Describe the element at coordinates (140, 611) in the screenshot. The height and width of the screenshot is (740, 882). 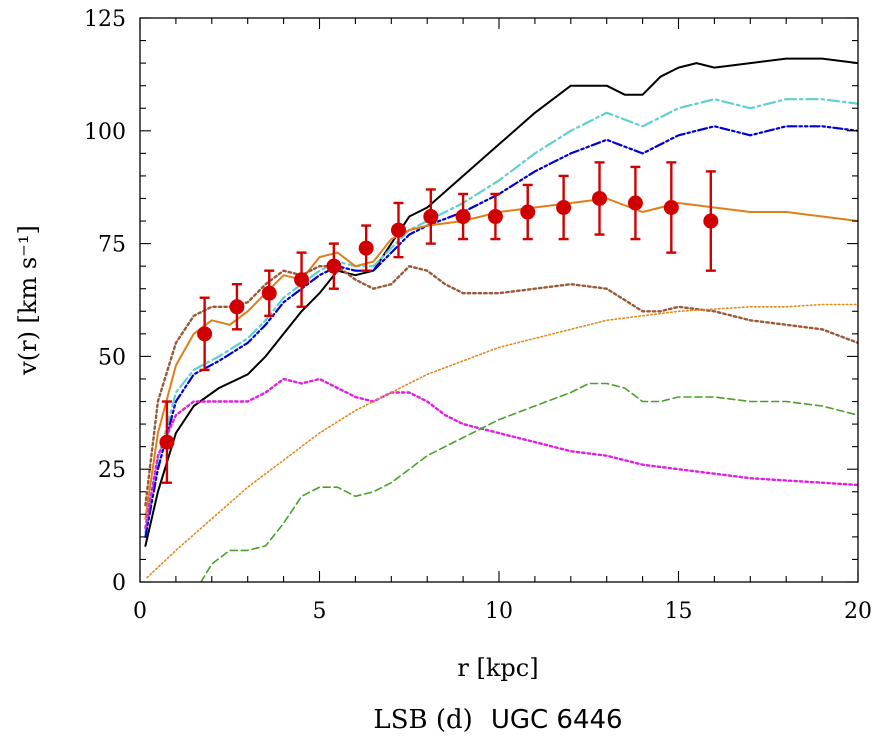
I see `x-tick-label: 0` at that location.